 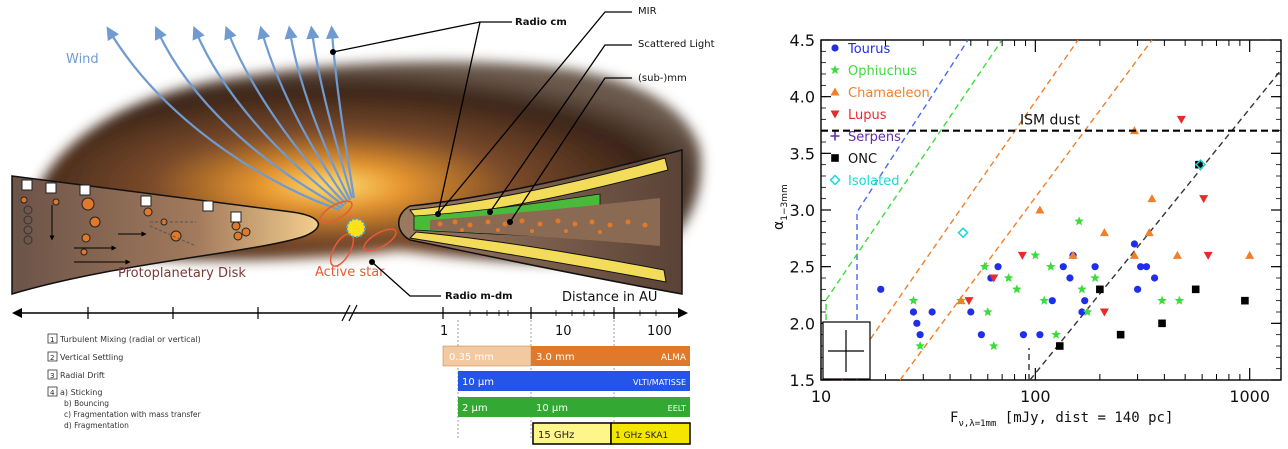 What do you see at coordinates (659, 382) in the screenshot?
I see `vlti-name: VLTI/MATISSE` at bounding box center [659, 382].